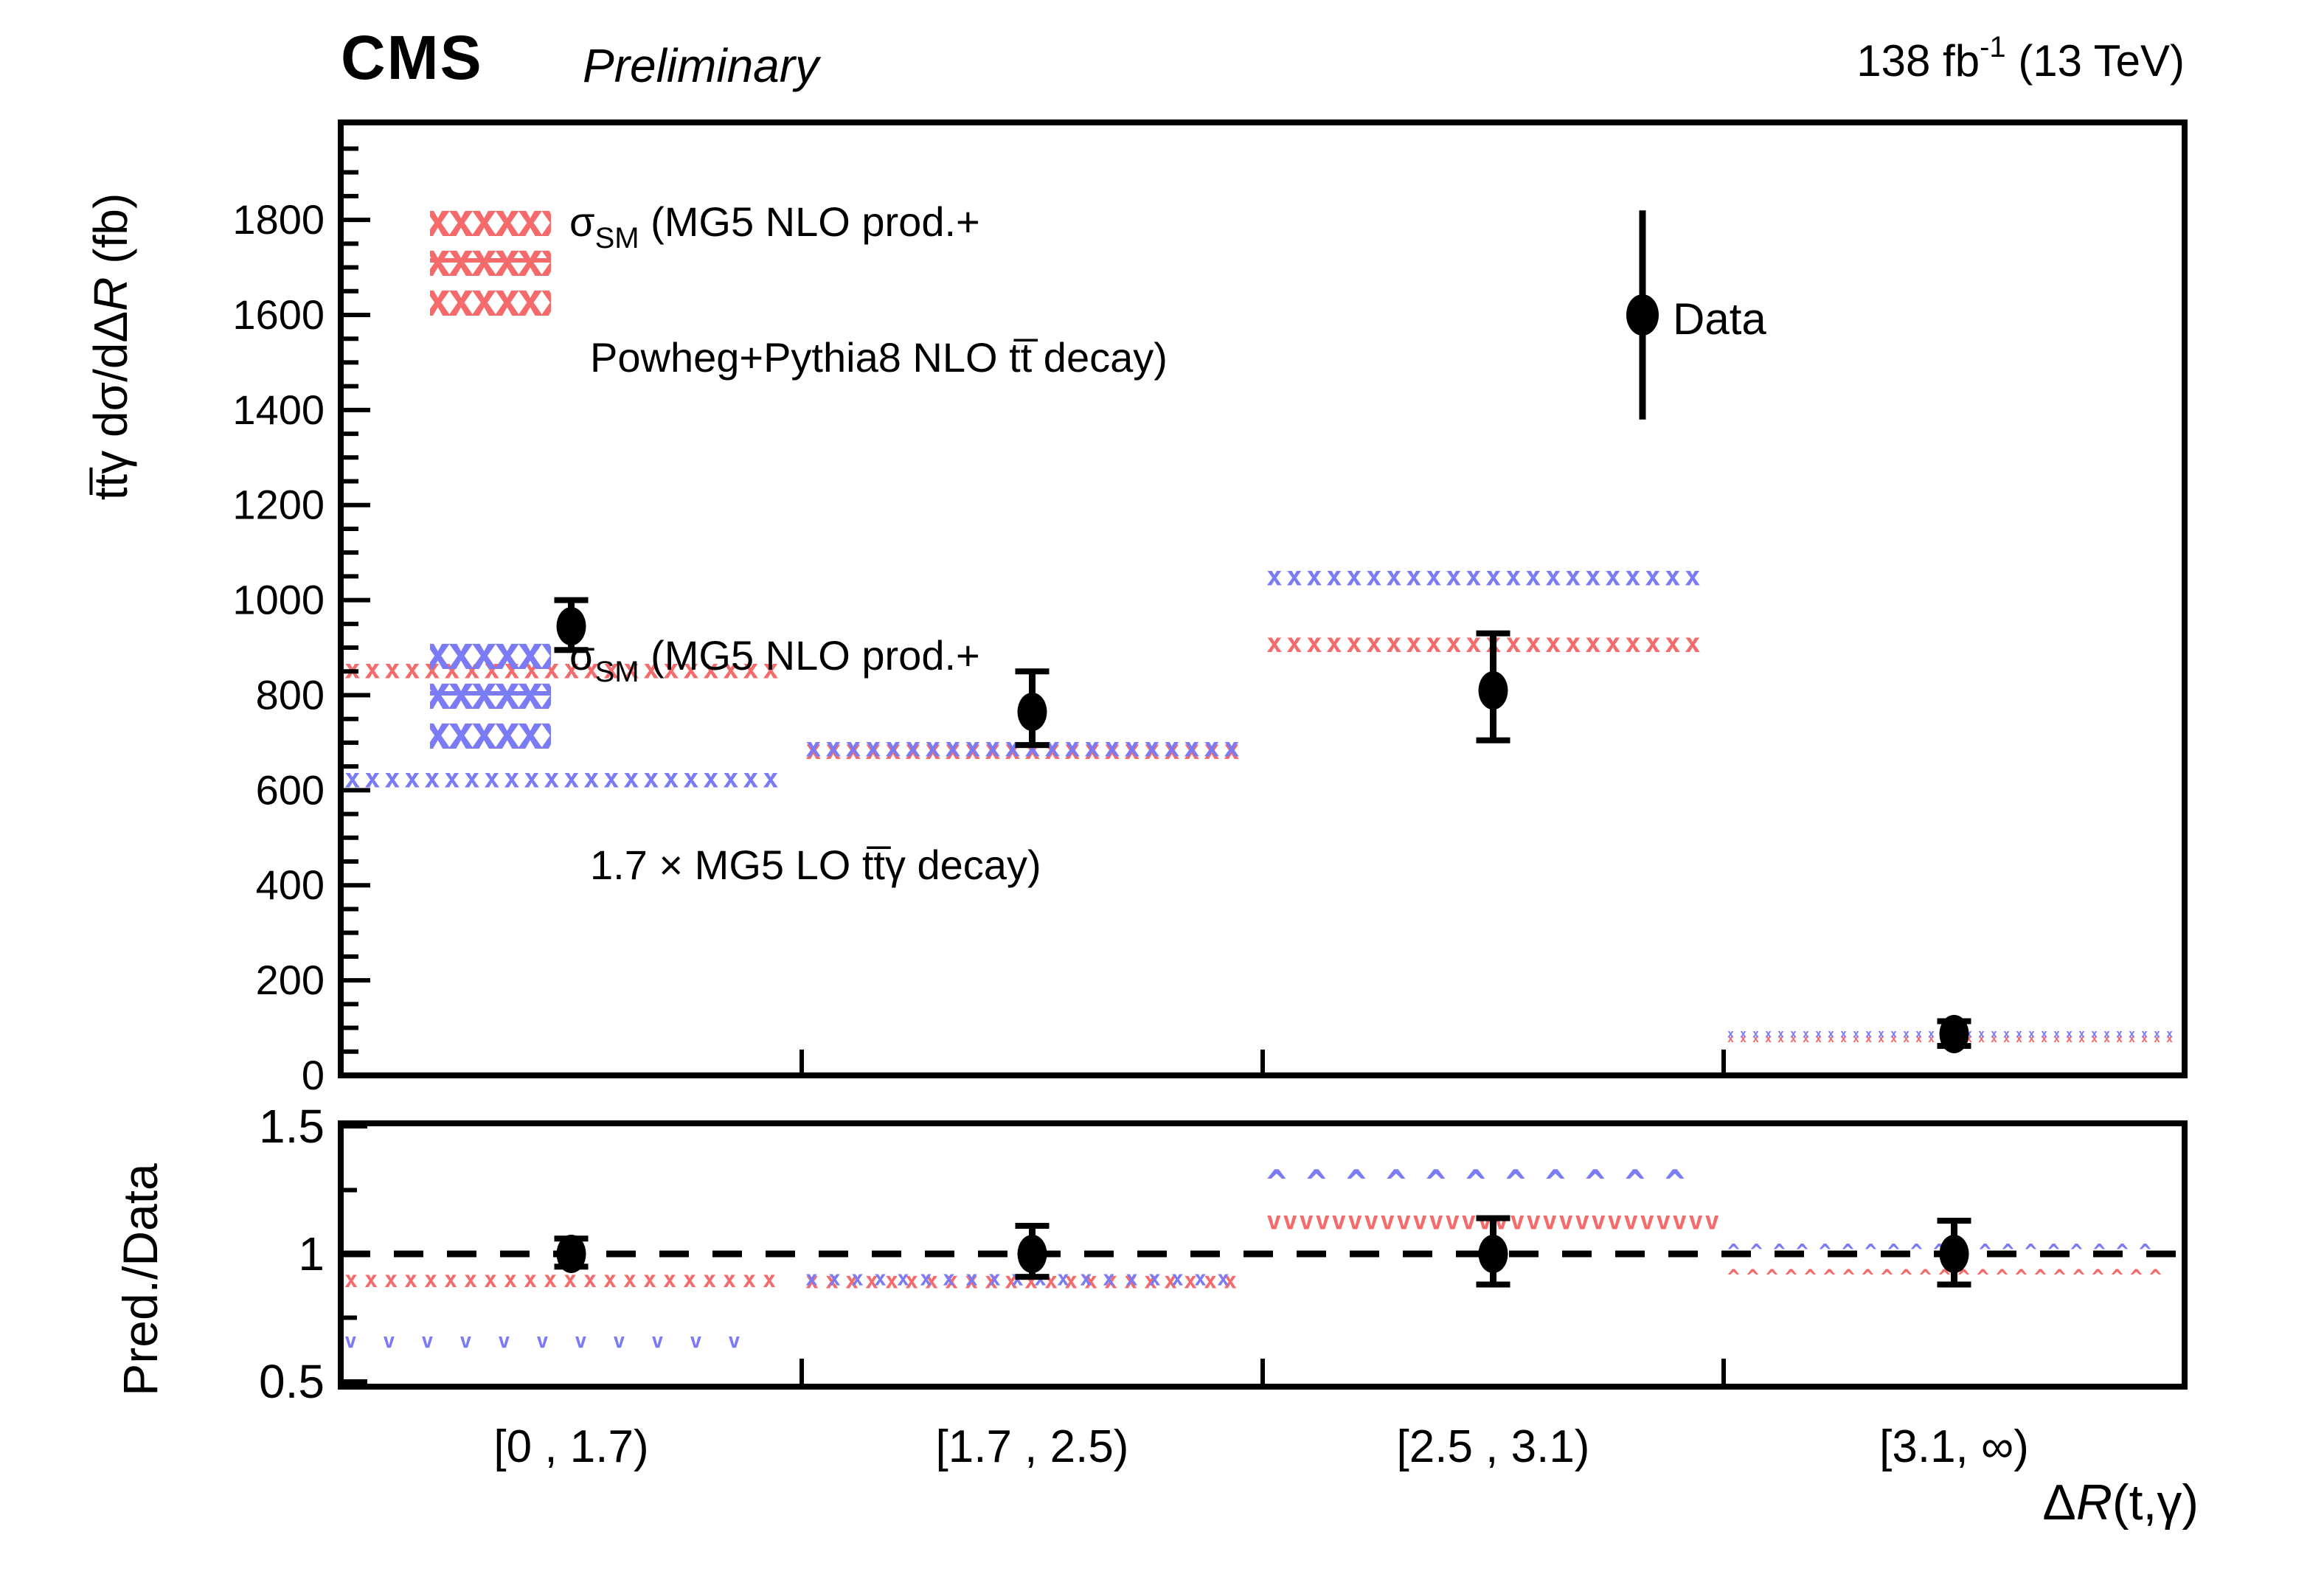  I want to click on x-axis-title-delta: Δ, so click(2059, 1502).